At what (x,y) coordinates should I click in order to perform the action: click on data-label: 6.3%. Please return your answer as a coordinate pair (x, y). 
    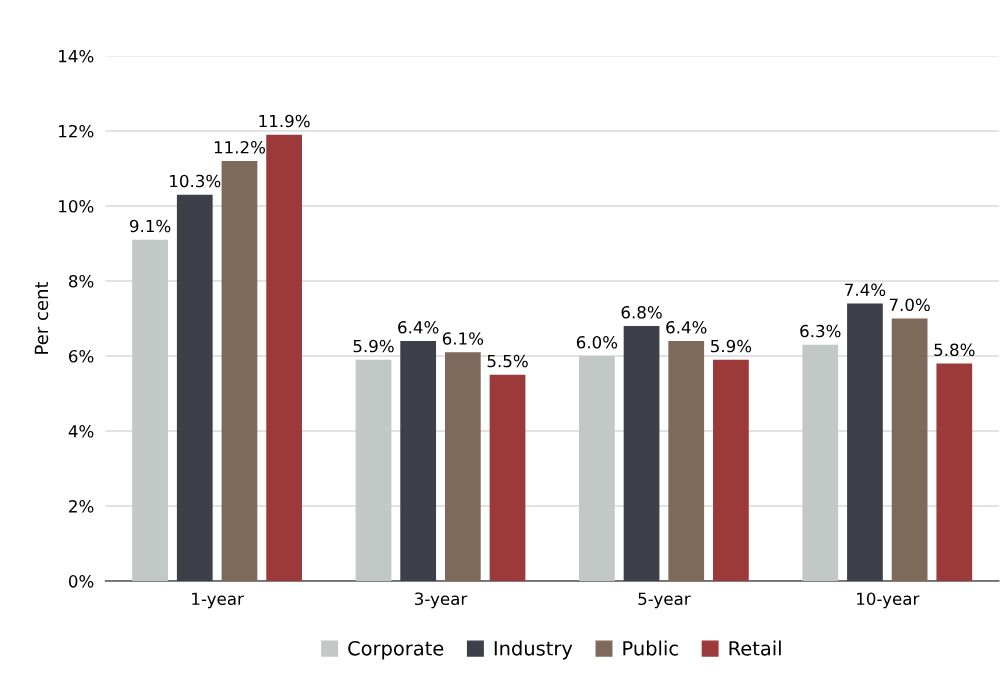
    Looking at the image, I should click on (820, 331).